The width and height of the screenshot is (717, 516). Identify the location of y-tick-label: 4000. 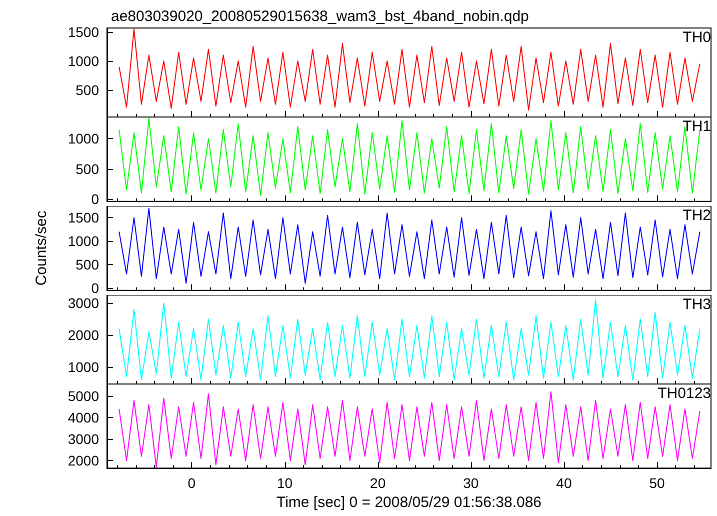
(84, 418).